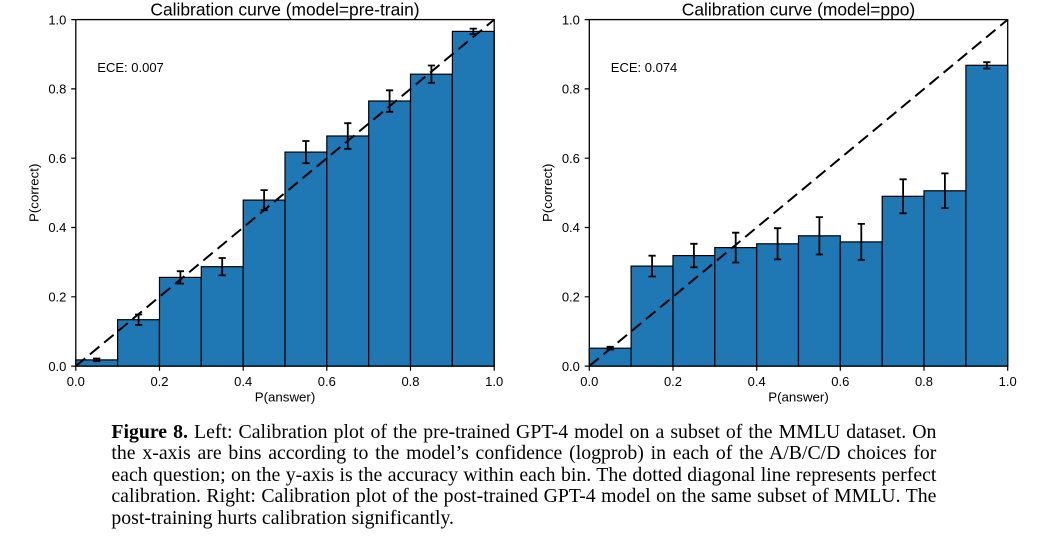 The height and width of the screenshot is (544, 1054). What do you see at coordinates (284, 9) in the screenshot?
I see `svg-text:Calibration curve (model=pre-t: Calibration curve (model=pre-train)` at bounding box center [284, 9].